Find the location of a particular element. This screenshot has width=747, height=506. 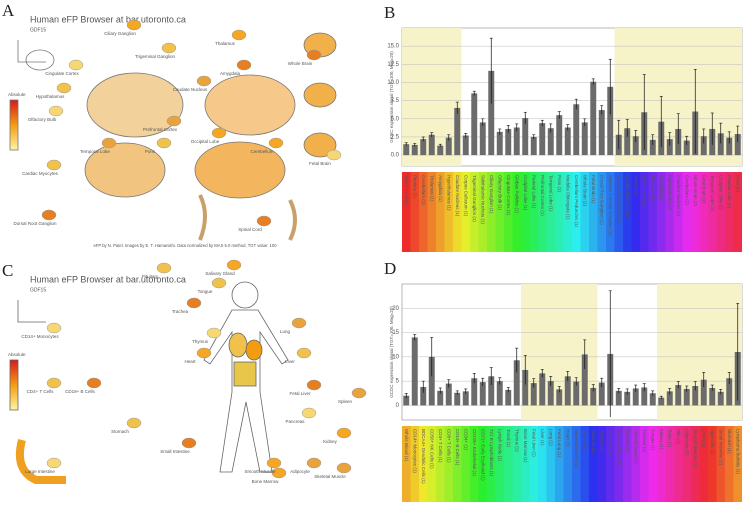

tissue-label: Fetal Liver is located at coordinates (300, 393).